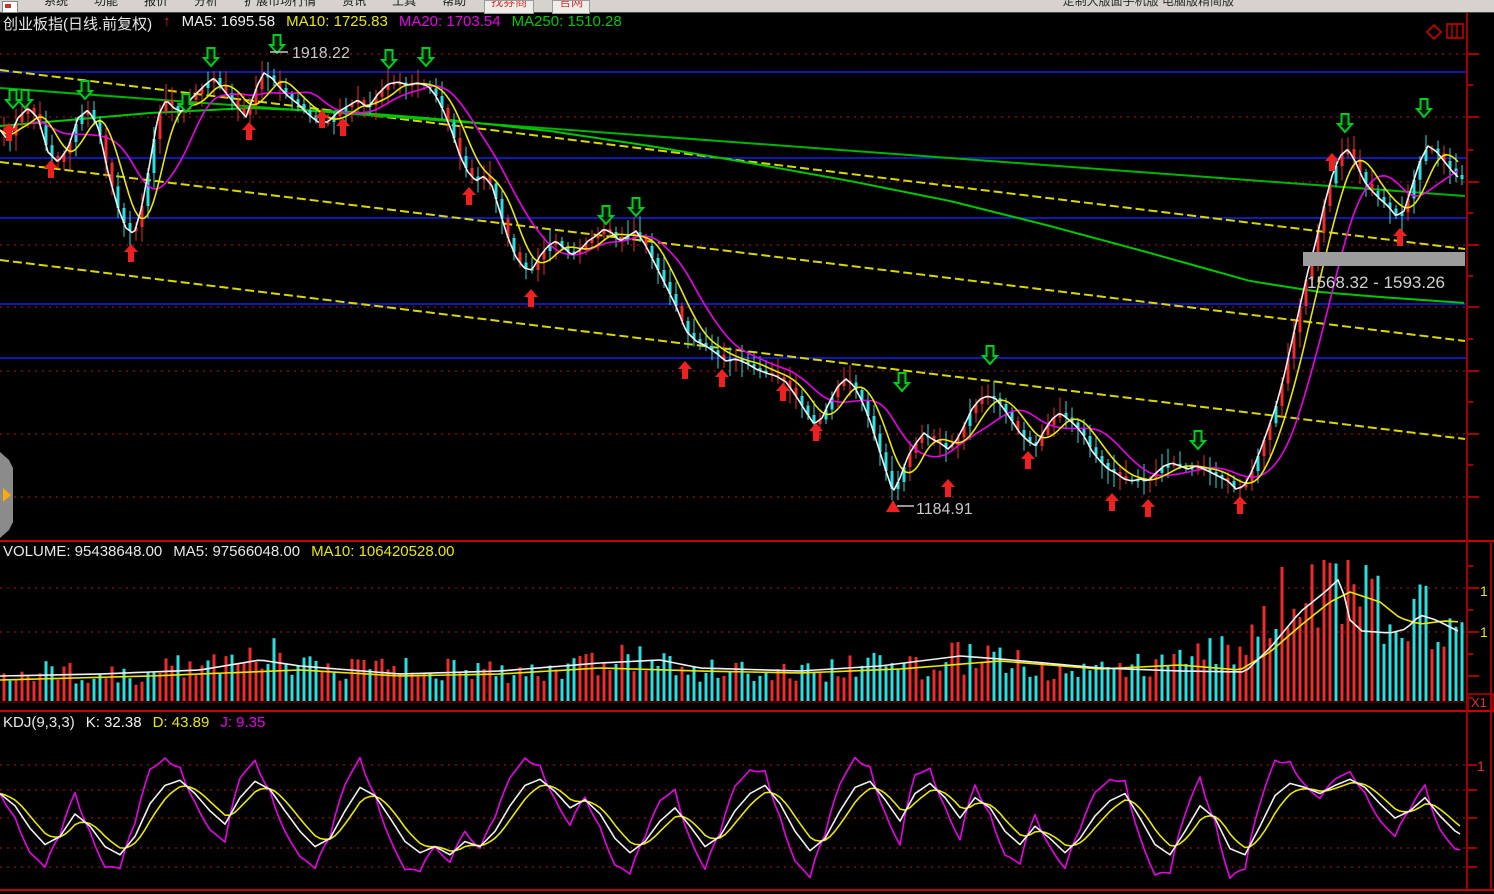  Describe the element at coordinates (56, 4) in the screenshot. I see `menu-item-0: 系统` at that location.